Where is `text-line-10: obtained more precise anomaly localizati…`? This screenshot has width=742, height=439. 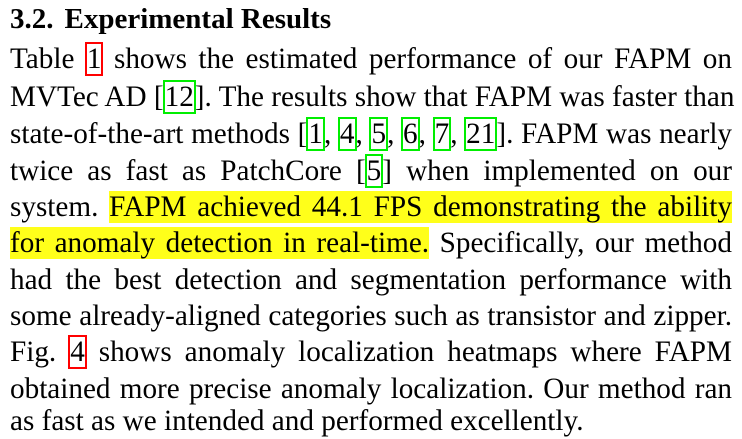
text-line-10: obtained more precise anomaly localizati… is located at coordinates (371, 389).